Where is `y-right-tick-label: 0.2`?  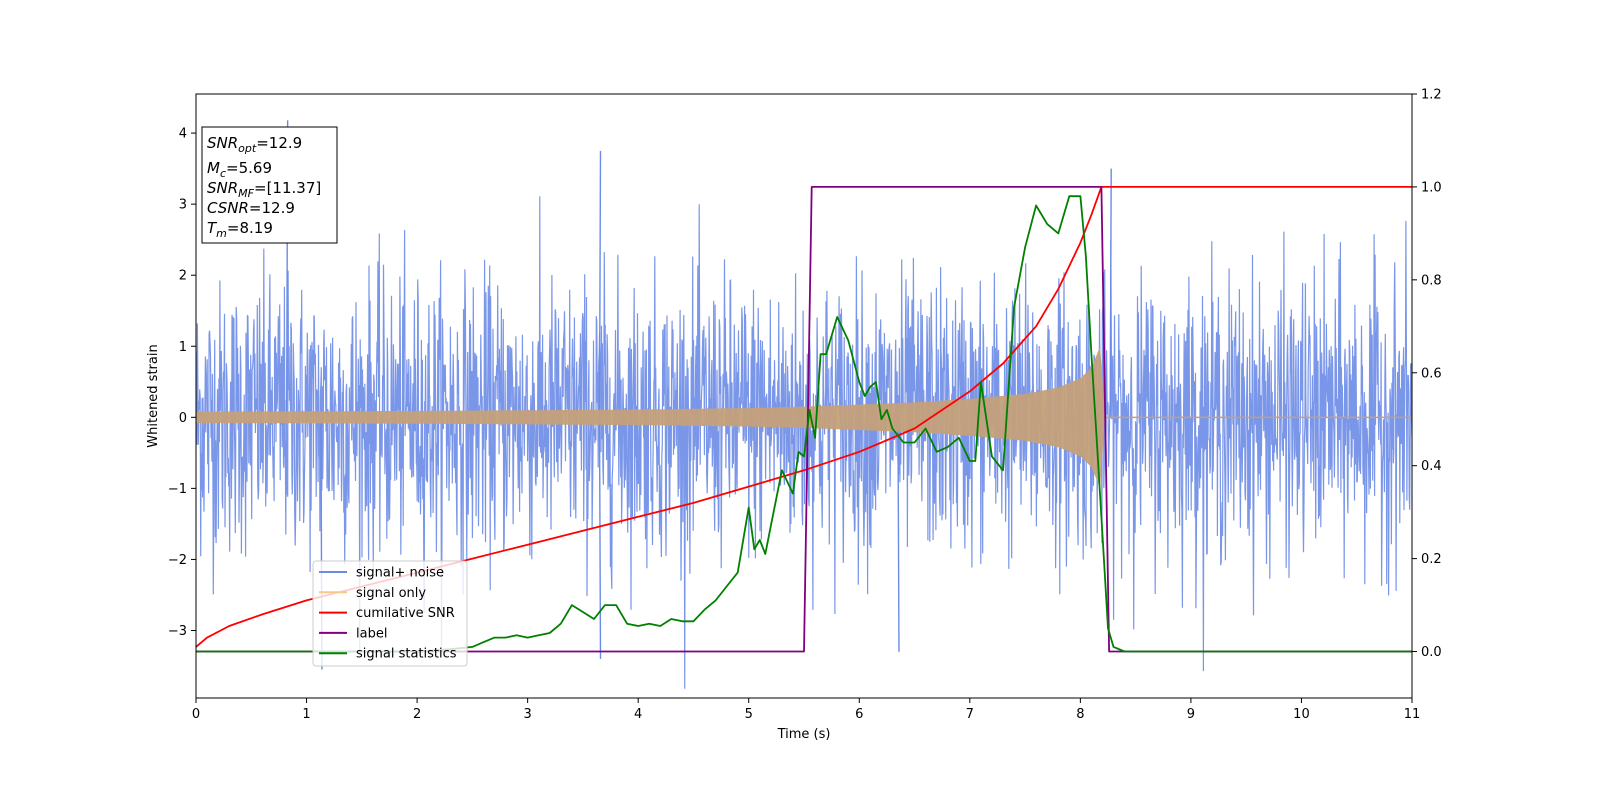
y-right-tick-label: 0.2 is located at coordinates (1431, 559).